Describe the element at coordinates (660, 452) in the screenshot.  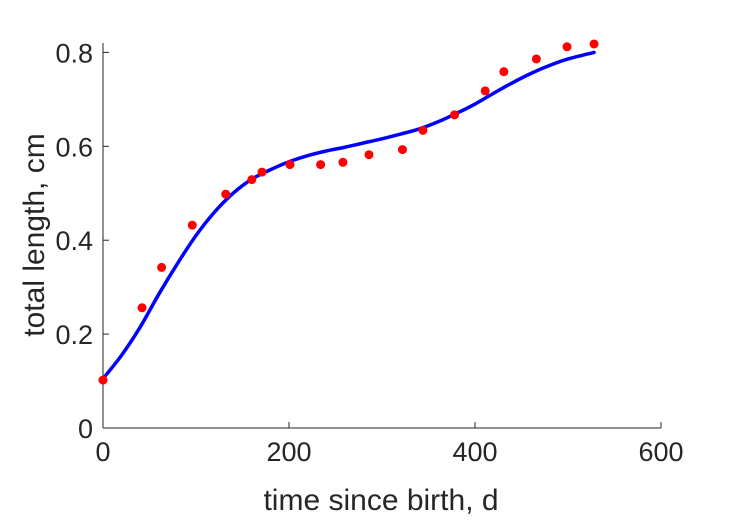
I see `x-tick-label: 600` at that location.